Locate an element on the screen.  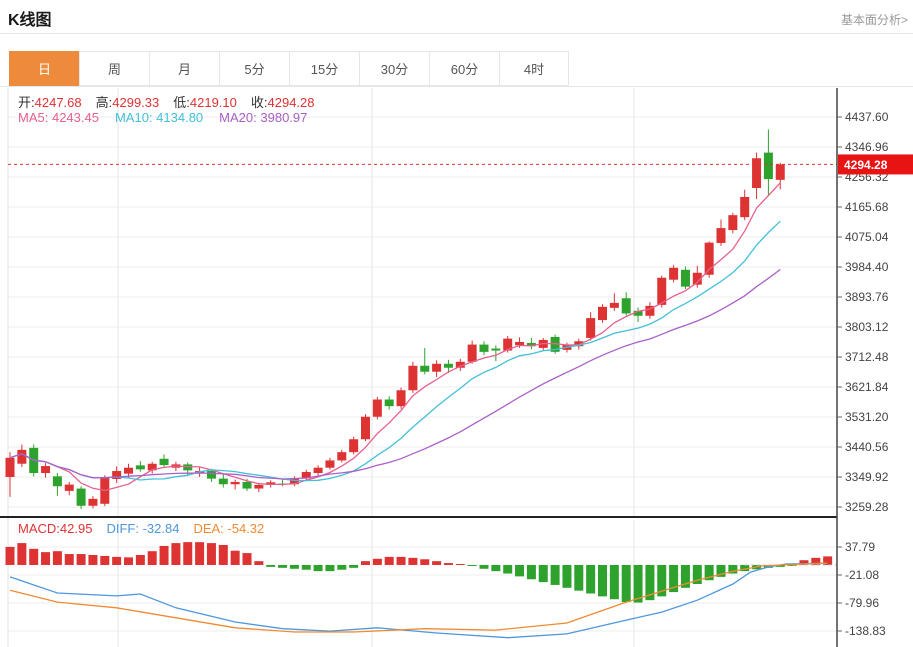
ma-readout: MA5: 4243.45 MA10: 4134.80 MA20: 3980.97 is located at coordinates (162, 117).